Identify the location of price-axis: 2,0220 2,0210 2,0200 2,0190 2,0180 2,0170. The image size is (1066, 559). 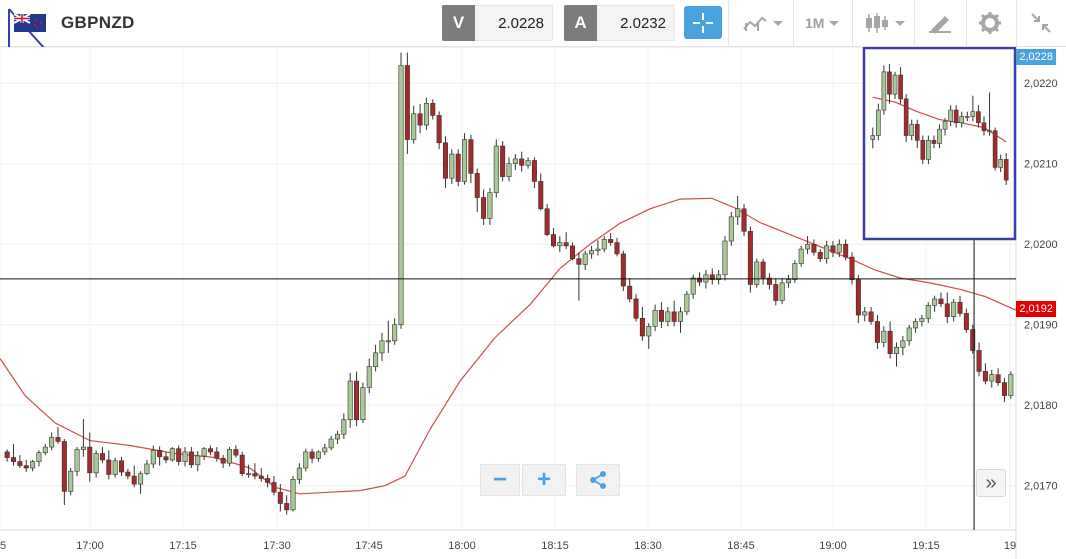
(1041, 285).